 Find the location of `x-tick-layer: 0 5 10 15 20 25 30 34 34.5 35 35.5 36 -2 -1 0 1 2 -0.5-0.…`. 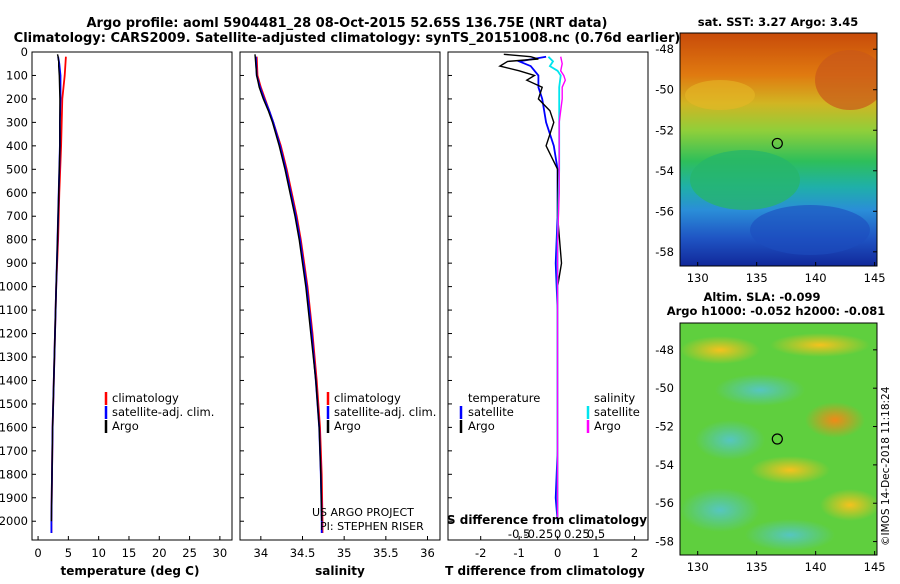

x-tick-layer: 0 5 10 15 20 25 30 34 34.5 35 35.5 36 -2 -1 0 1 2 -0.5-0.… is located at coordinates (336, 543).